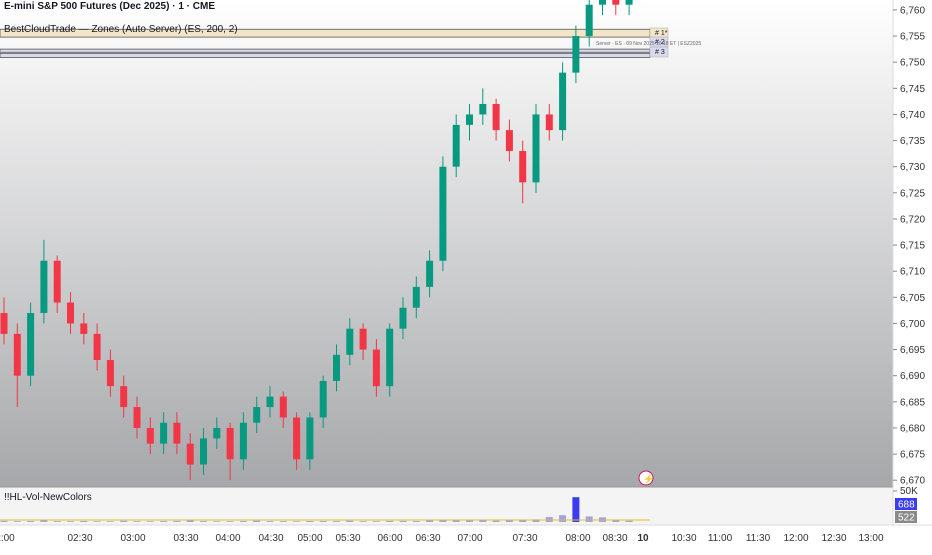 The height and width of the screenshot is (555, 932). I want to click on zone-label: # 1*, so click(661, 33).